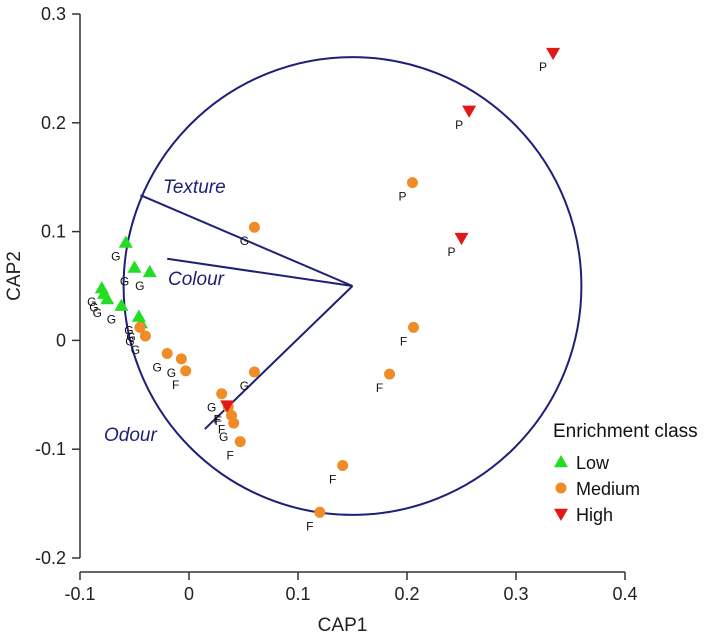 The width and height of the screenshot is (726, 638). Describe the element at coordinates (53, 14) in the screenshot. I see `y-tick-label: 0.3` at that location.